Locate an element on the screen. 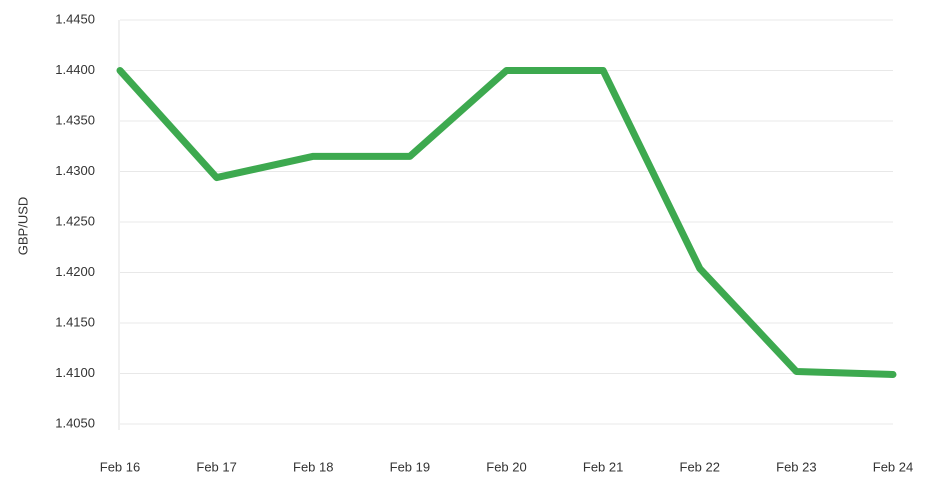 This screenshot has height=488, width=929. y-tick-label: 1.4100 is located at coordinates (75, 372).